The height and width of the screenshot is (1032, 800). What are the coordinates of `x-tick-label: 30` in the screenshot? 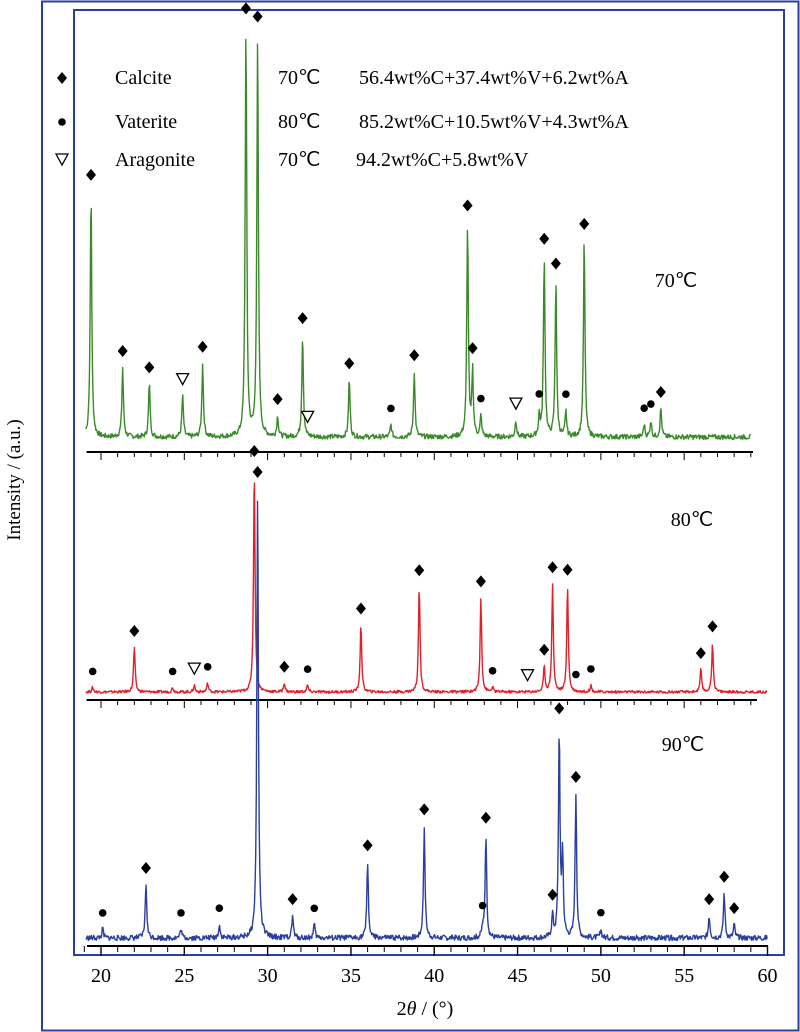 It's located at (268, 976).